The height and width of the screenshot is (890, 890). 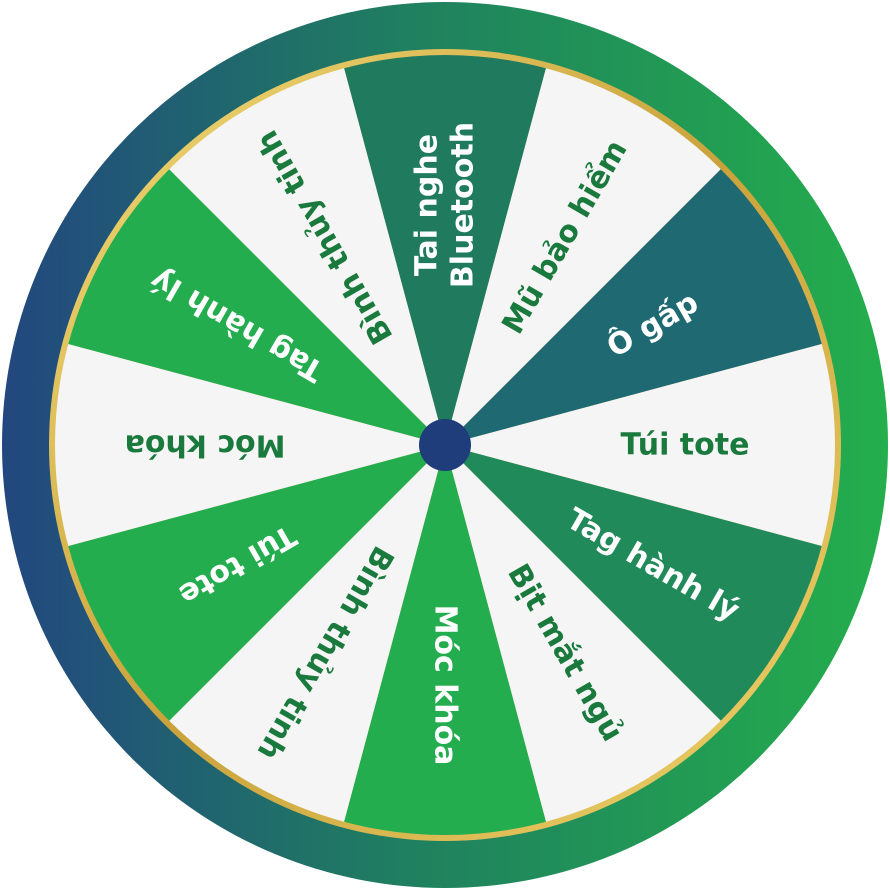 I want to click on wheel-segment-label: Tai nghe Bluetooth, so click(x=445, y=205).